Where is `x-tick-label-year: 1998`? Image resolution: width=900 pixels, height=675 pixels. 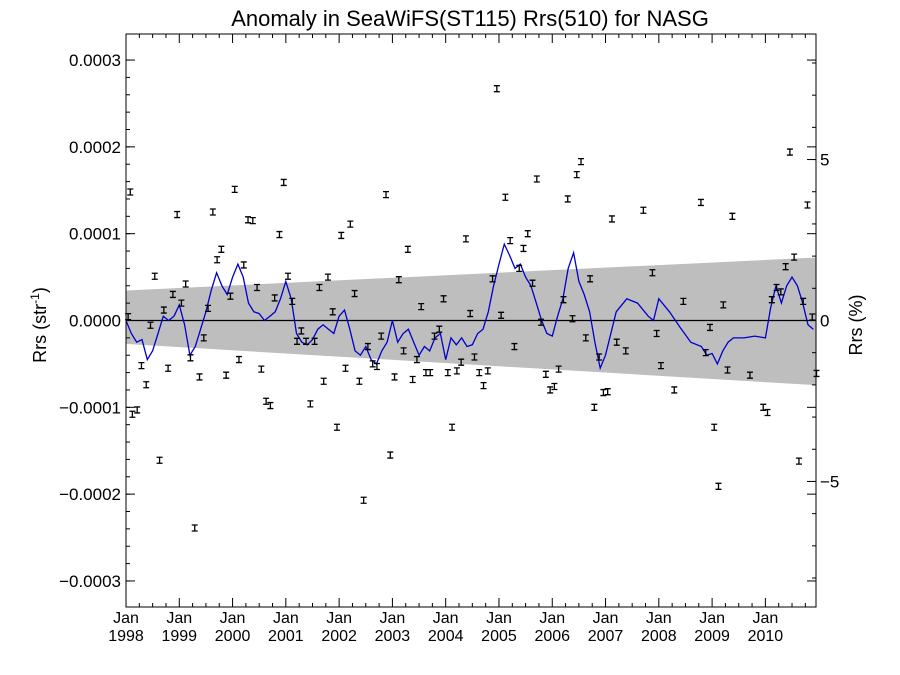
x-tick-label-year: 1998 is located at coordinates (126, 636).